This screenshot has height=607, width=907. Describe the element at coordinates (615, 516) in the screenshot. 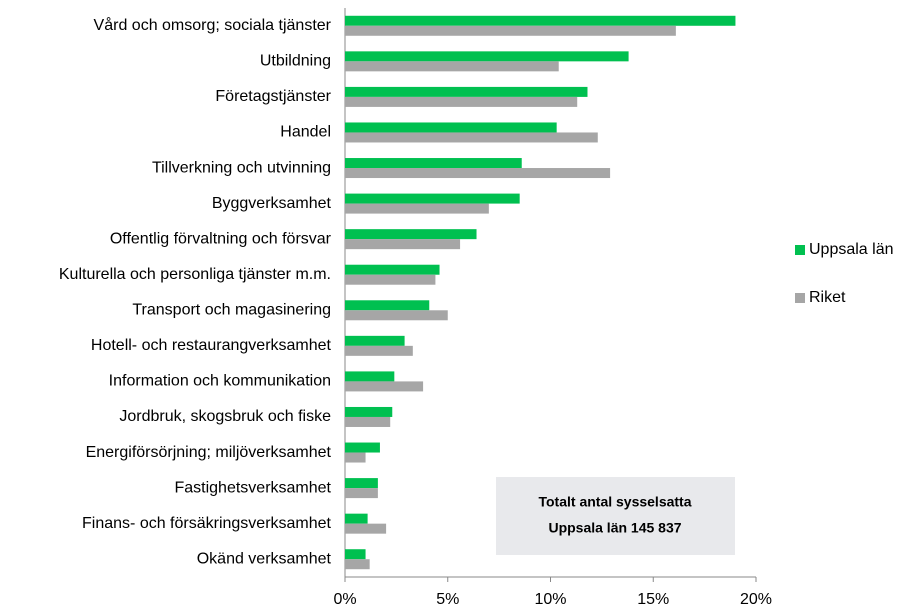

I see `annotation-box` at that location.